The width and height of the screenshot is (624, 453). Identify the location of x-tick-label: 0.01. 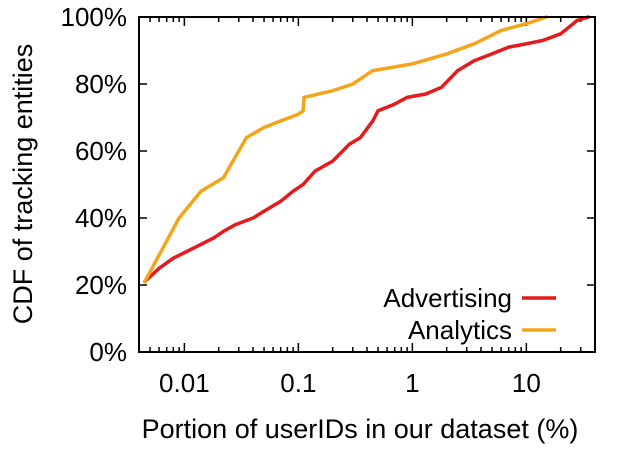
(184, 383).